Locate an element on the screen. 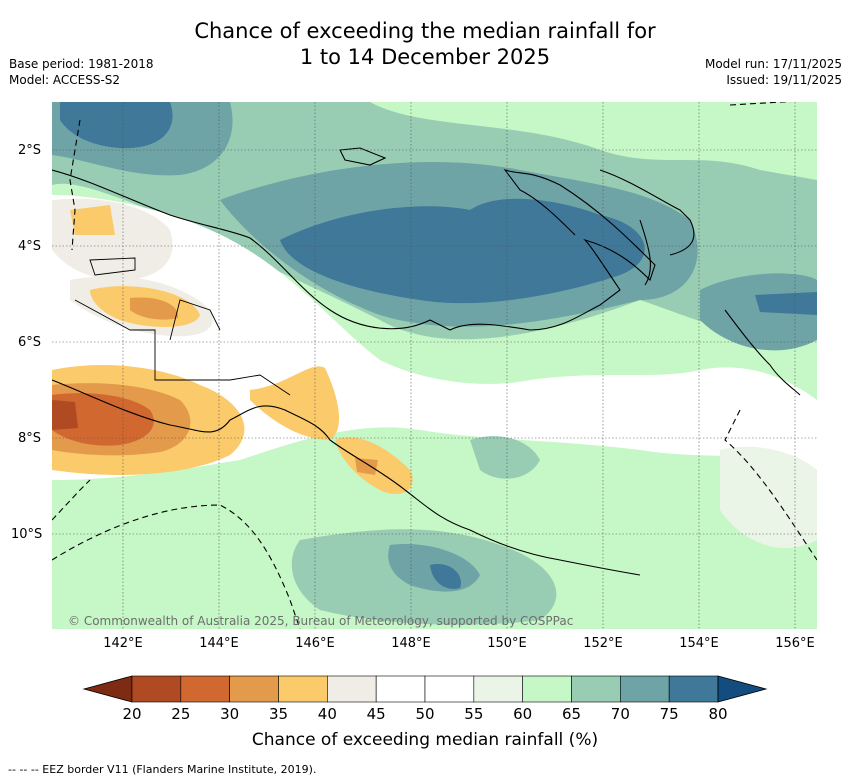 The height and width of the screenshot is (781, 850). lon-label-142e: 142°E is located at coordinates (123, 643).